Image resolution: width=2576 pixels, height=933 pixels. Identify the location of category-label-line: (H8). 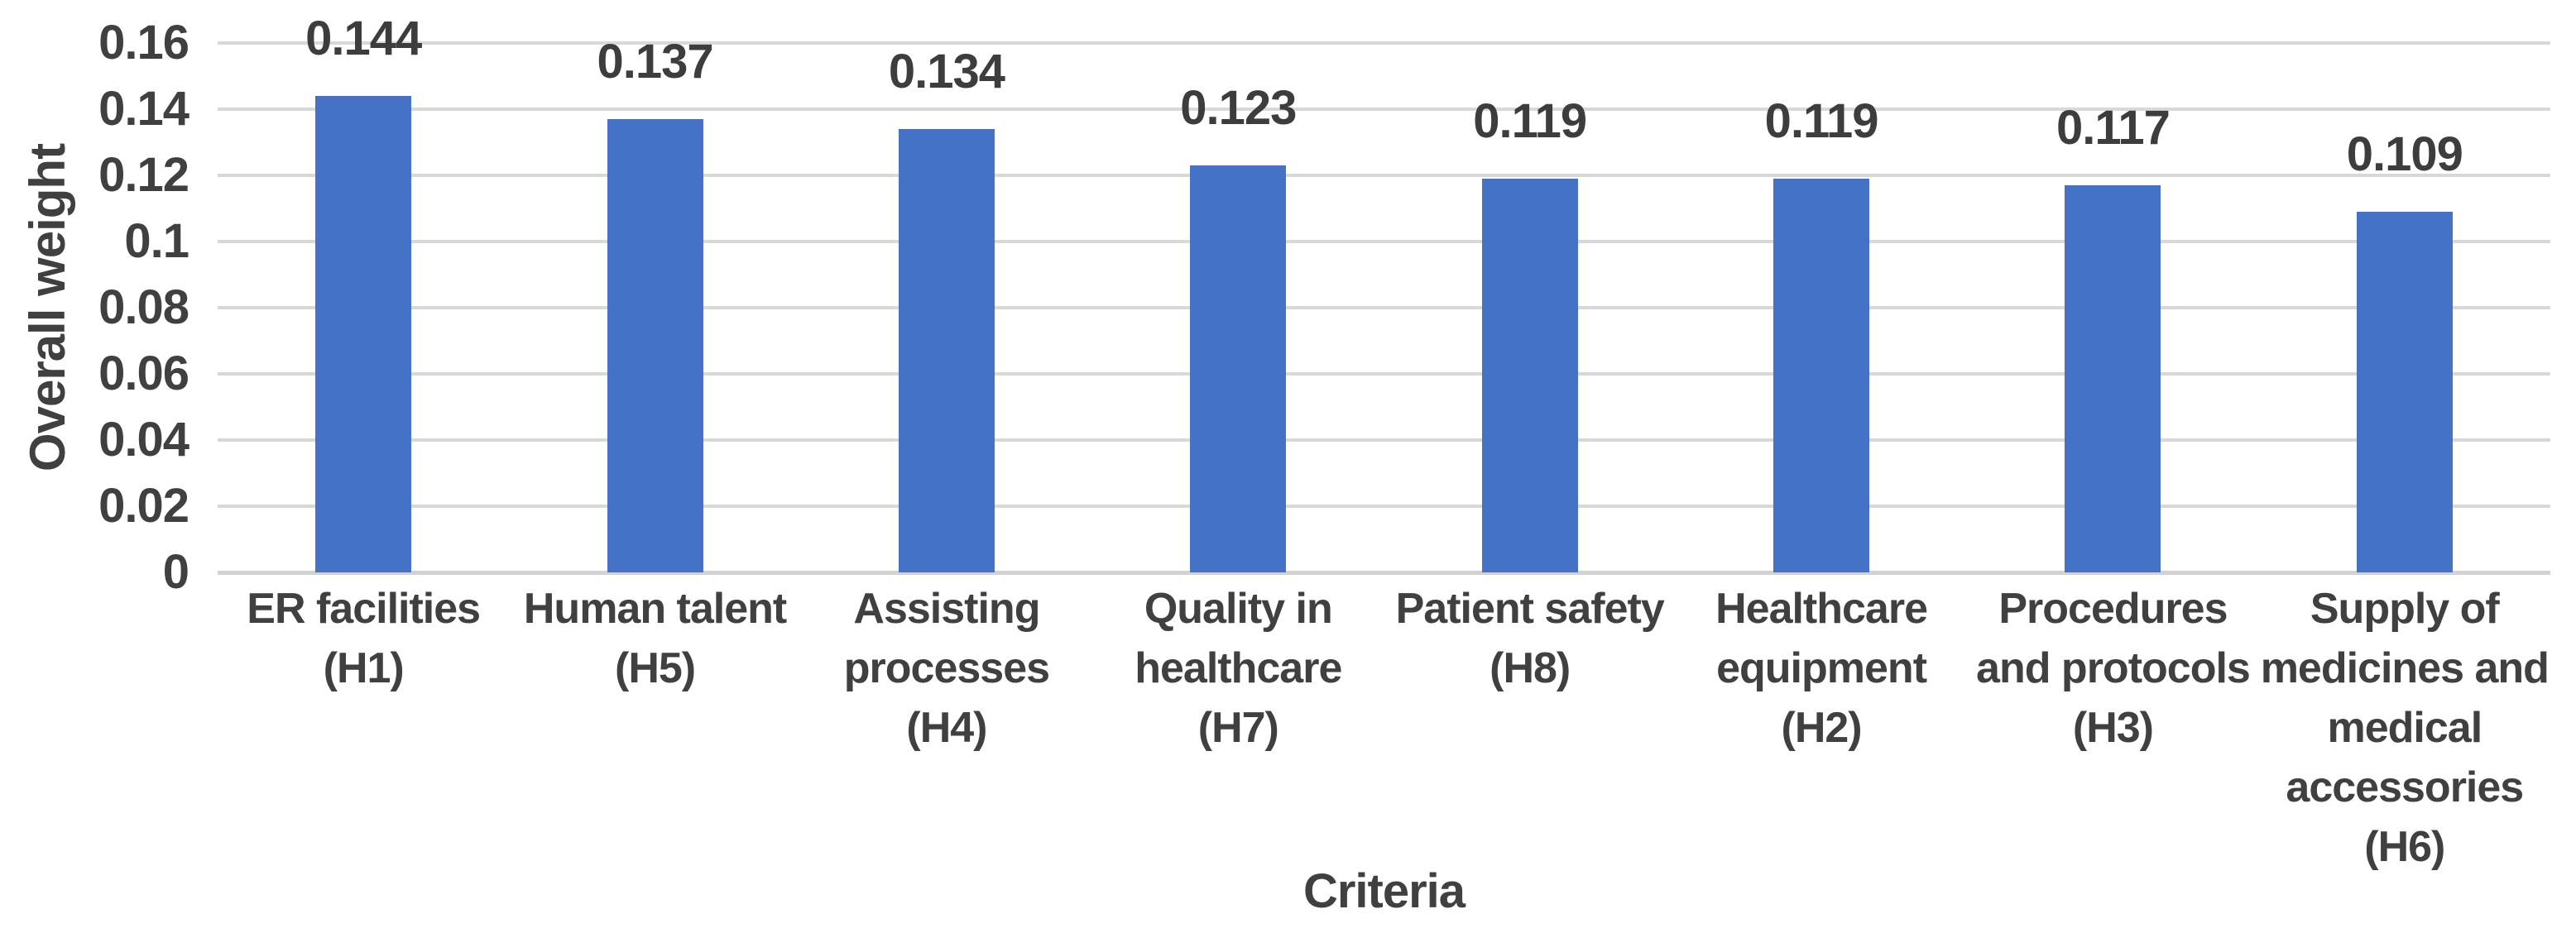
(1530, 668).